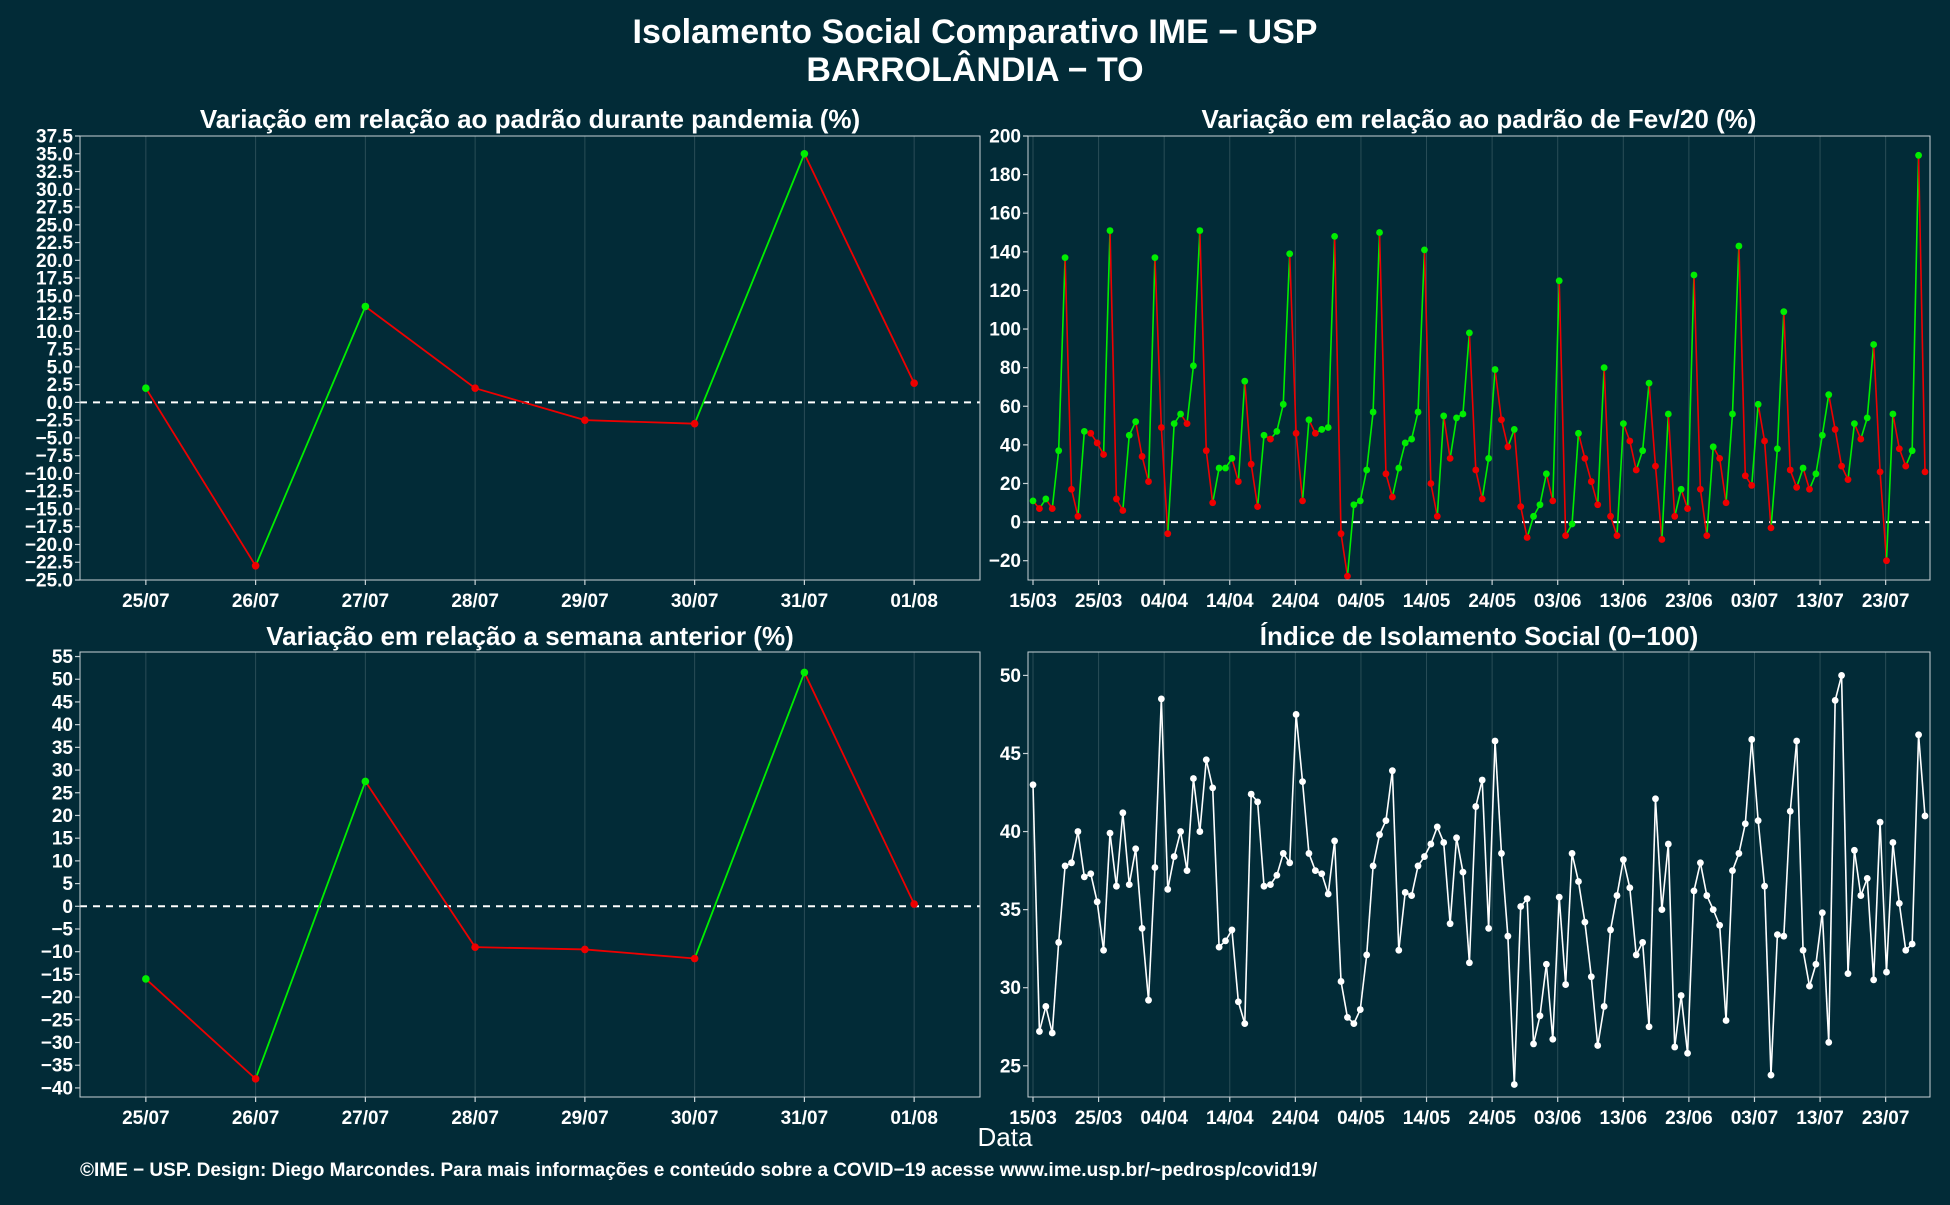 The height and width of the screenshot is (1205, 1950). What do you see at coordinates (1820, 601) in the screenshot?
I see `x-tick-label: 13/07` at bounding box center [1820, 601].